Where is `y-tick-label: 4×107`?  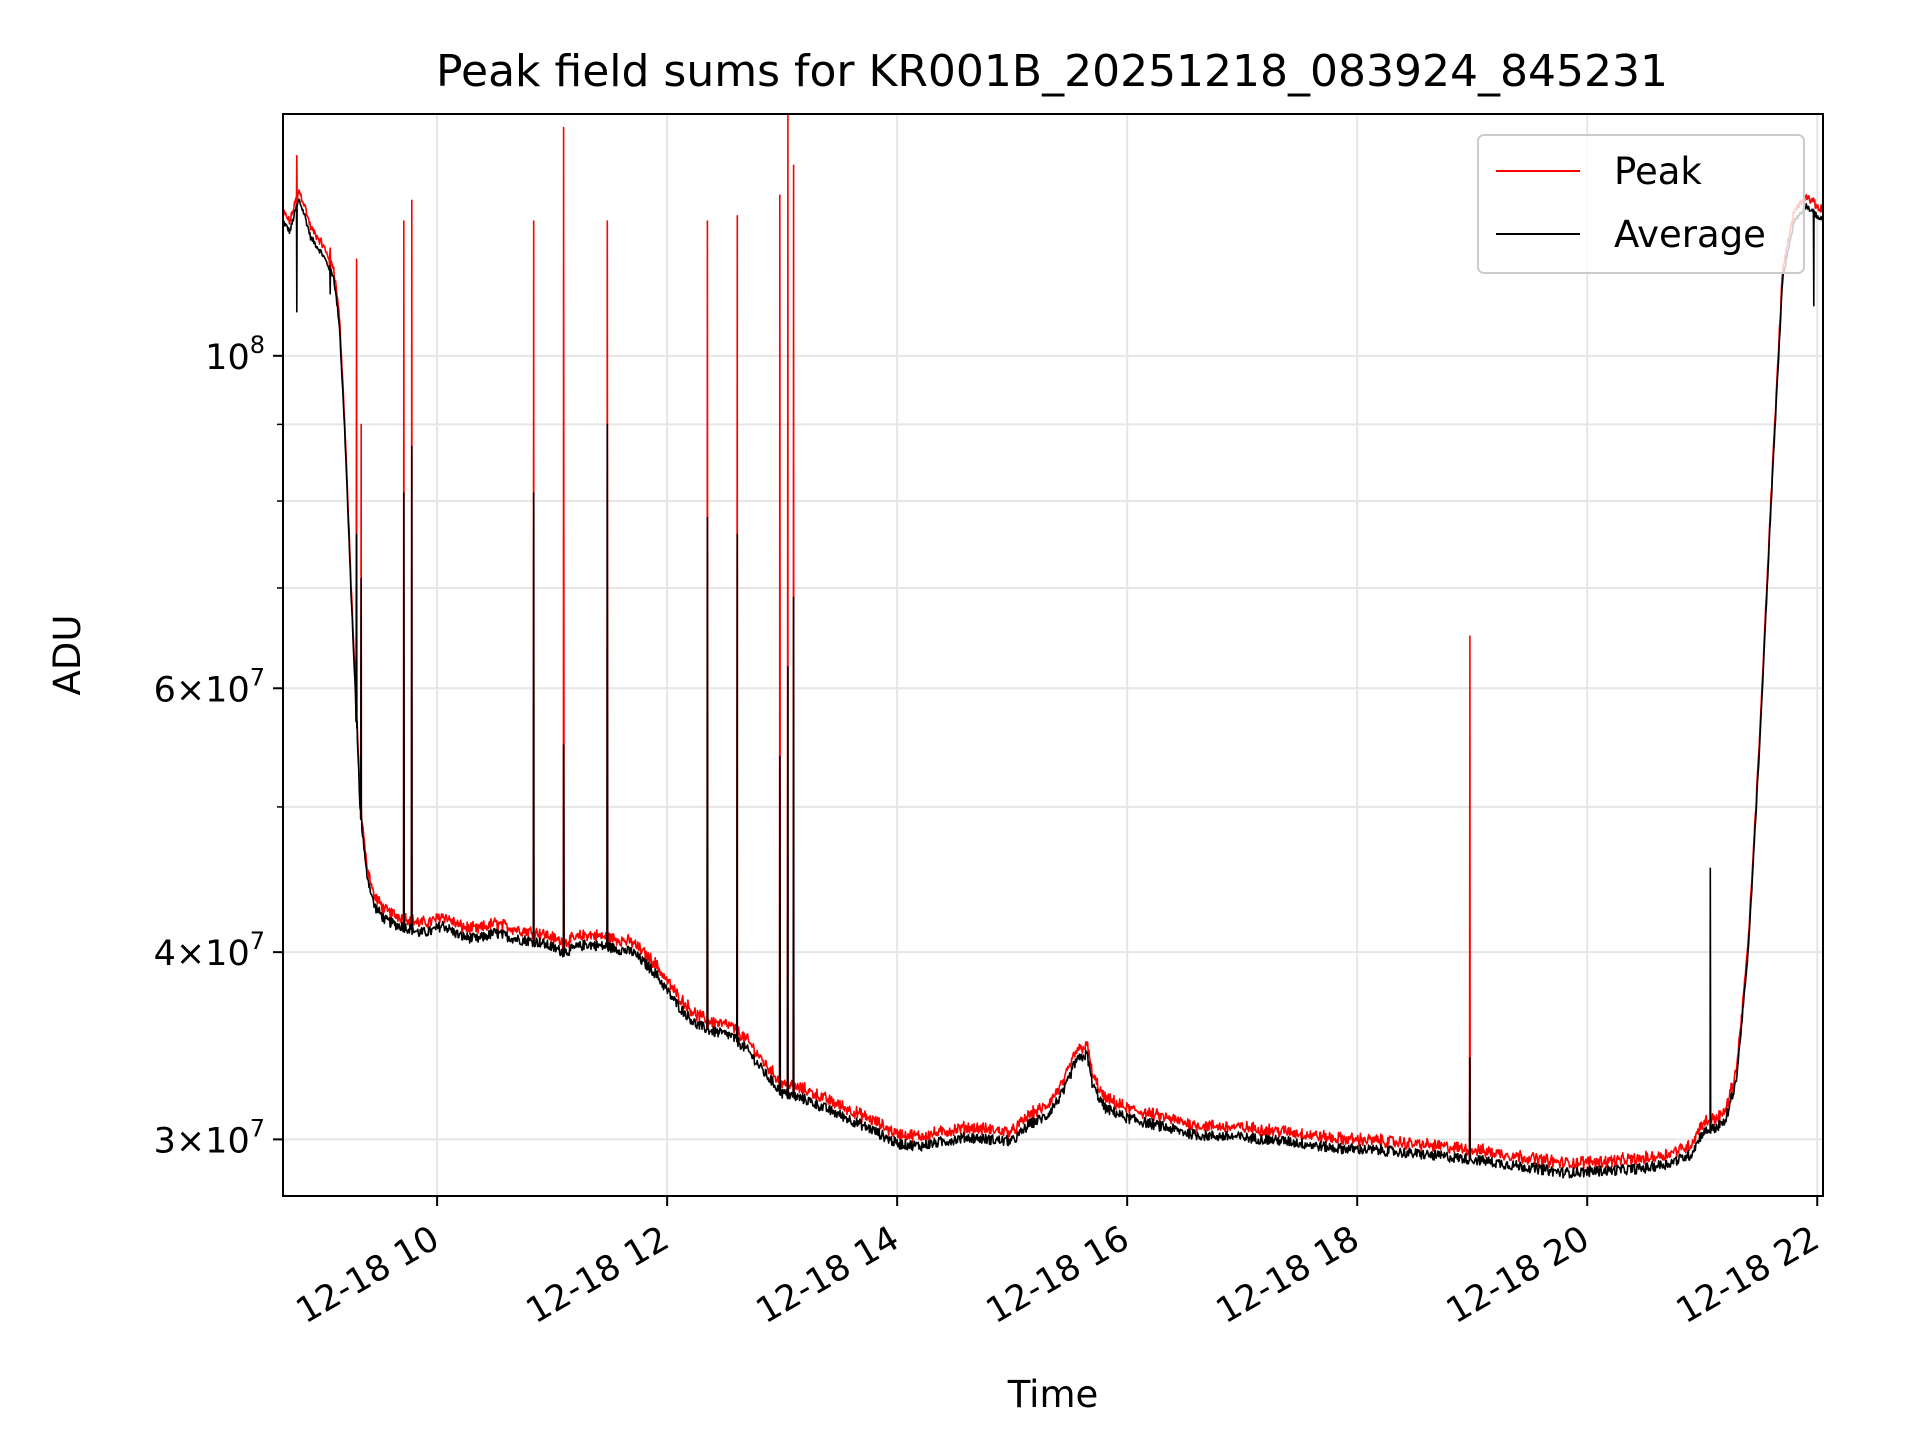
y-tick-label: 4×107 is located at coordinates (209, 950).